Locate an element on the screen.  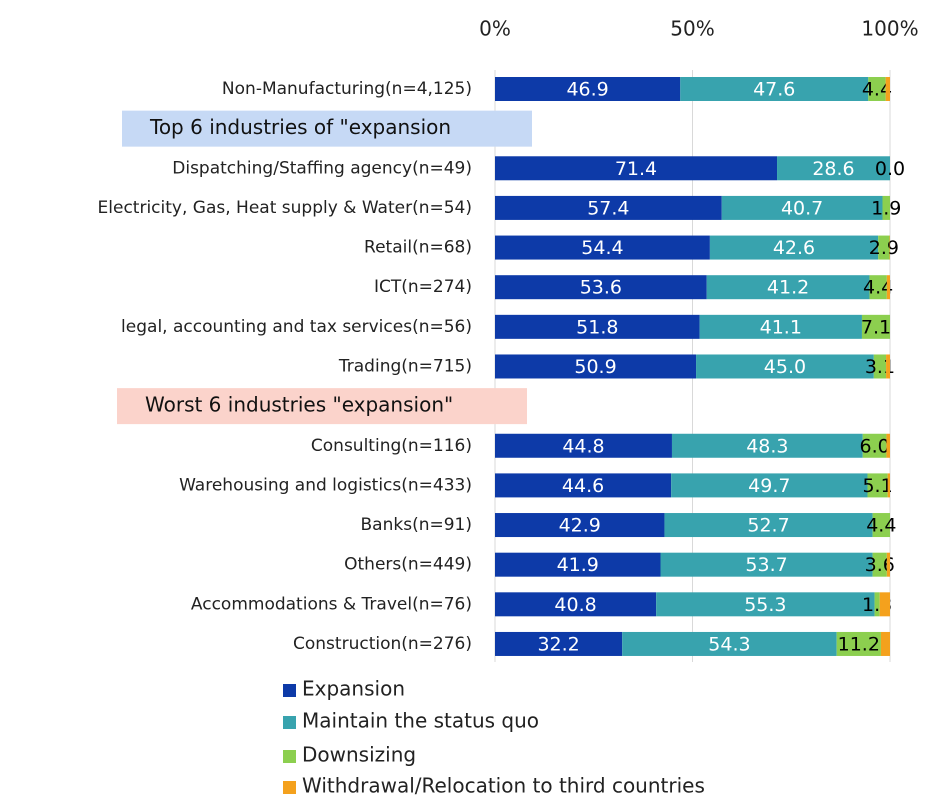
data-label: 53.6 is located at coordinates (601, 288).